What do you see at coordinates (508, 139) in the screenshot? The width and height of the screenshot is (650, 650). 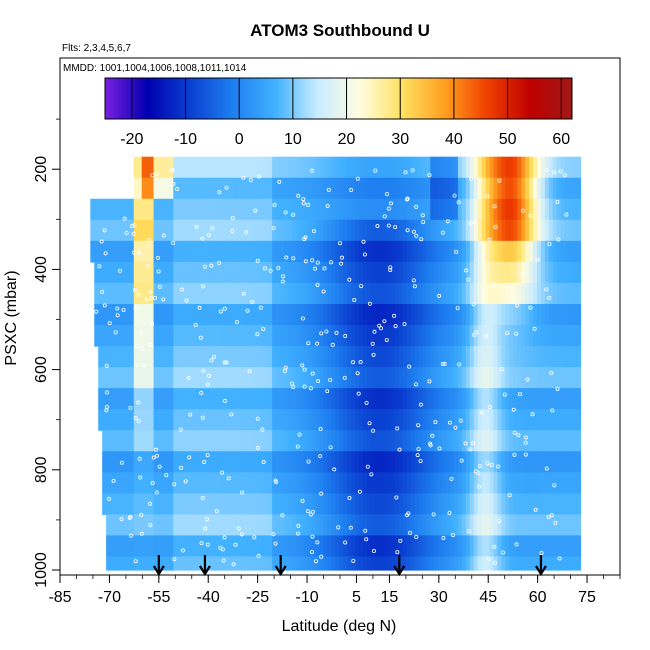 I see `colorbar-tick-label: 50` at bounding box center [508, 139].